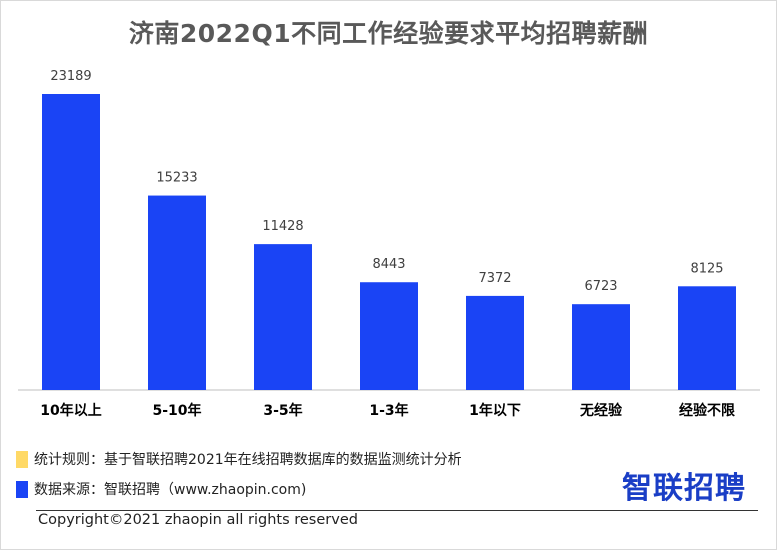 This screenshot has height=550, width=777. What do you see at coordinates (70, 410) in the screenshot?
I see `x-tick-label: 10年以上` at bounding box center [70, 410].